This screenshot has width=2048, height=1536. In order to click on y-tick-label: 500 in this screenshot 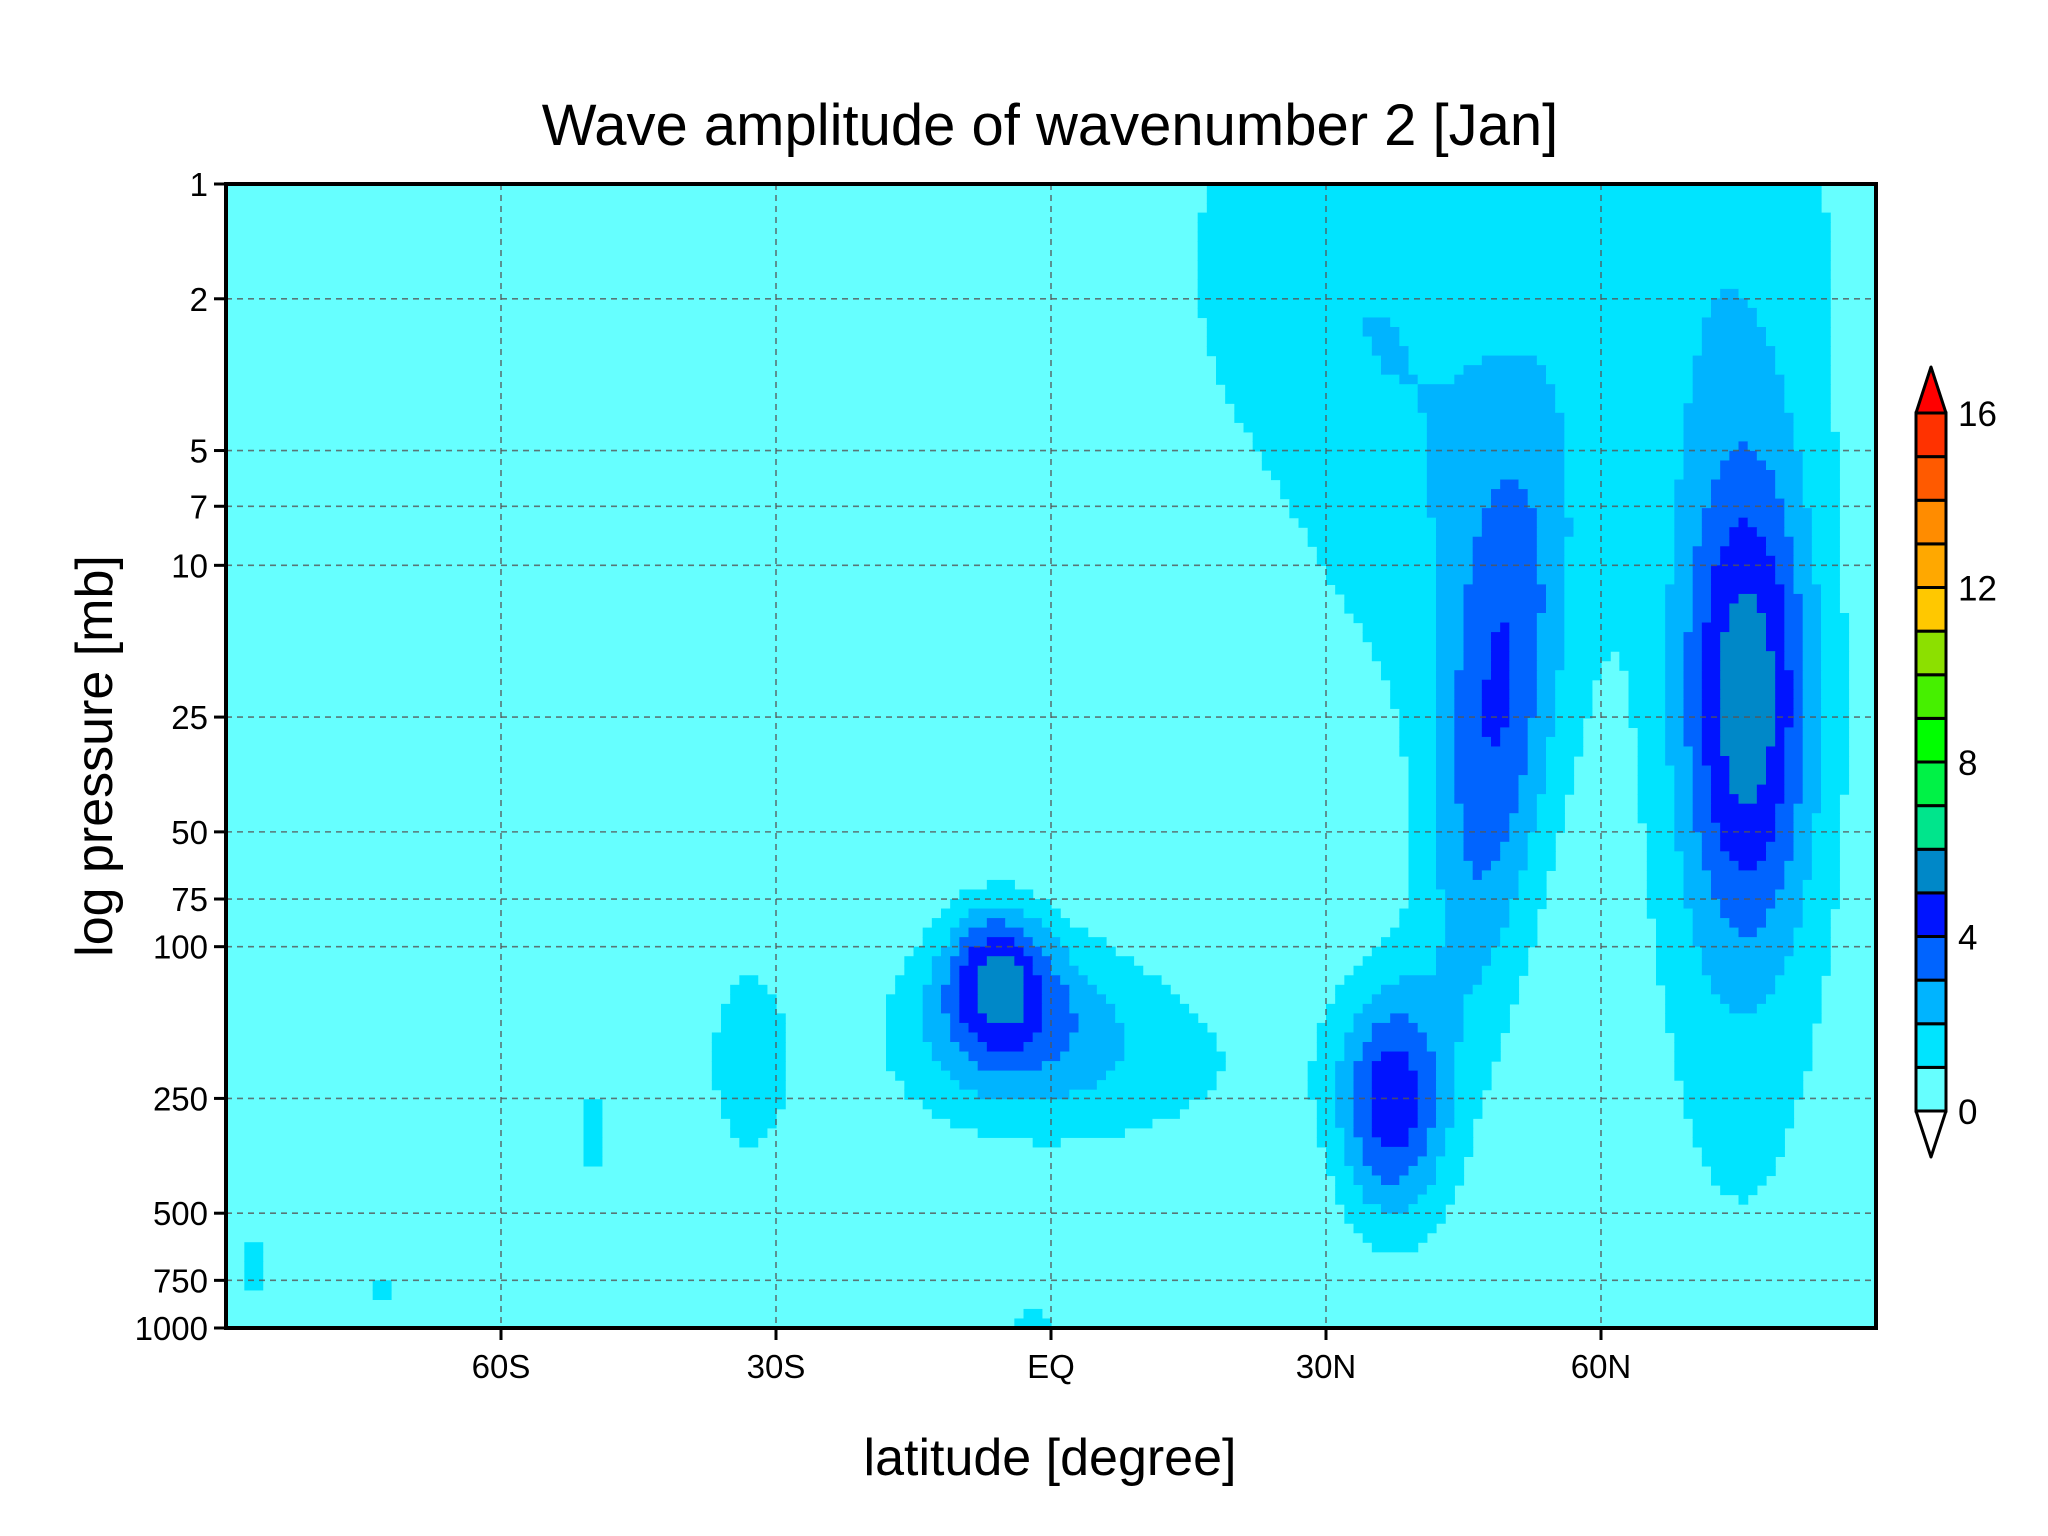, I will do `click(180, 1213)`.